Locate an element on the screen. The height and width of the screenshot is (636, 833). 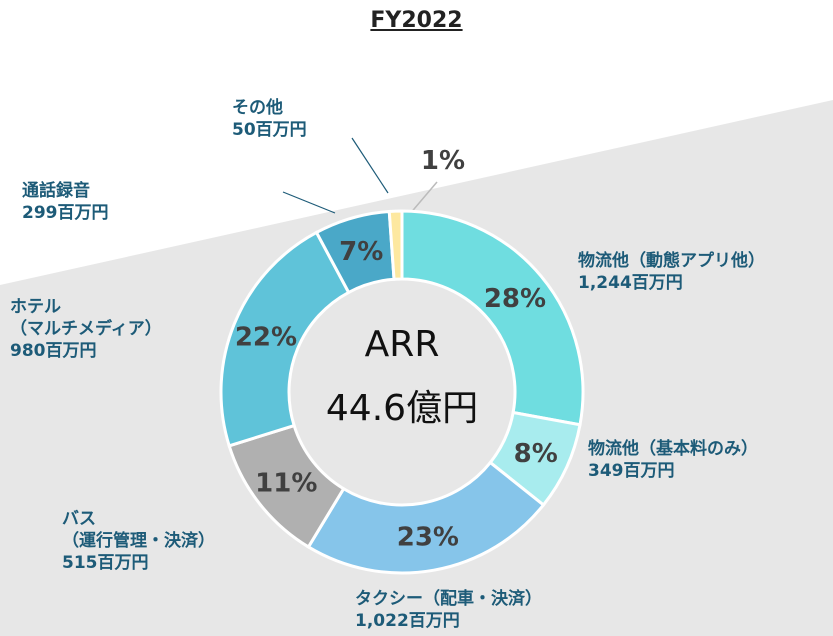
value-label: 50百万円 is located at coordinates (269, 130).